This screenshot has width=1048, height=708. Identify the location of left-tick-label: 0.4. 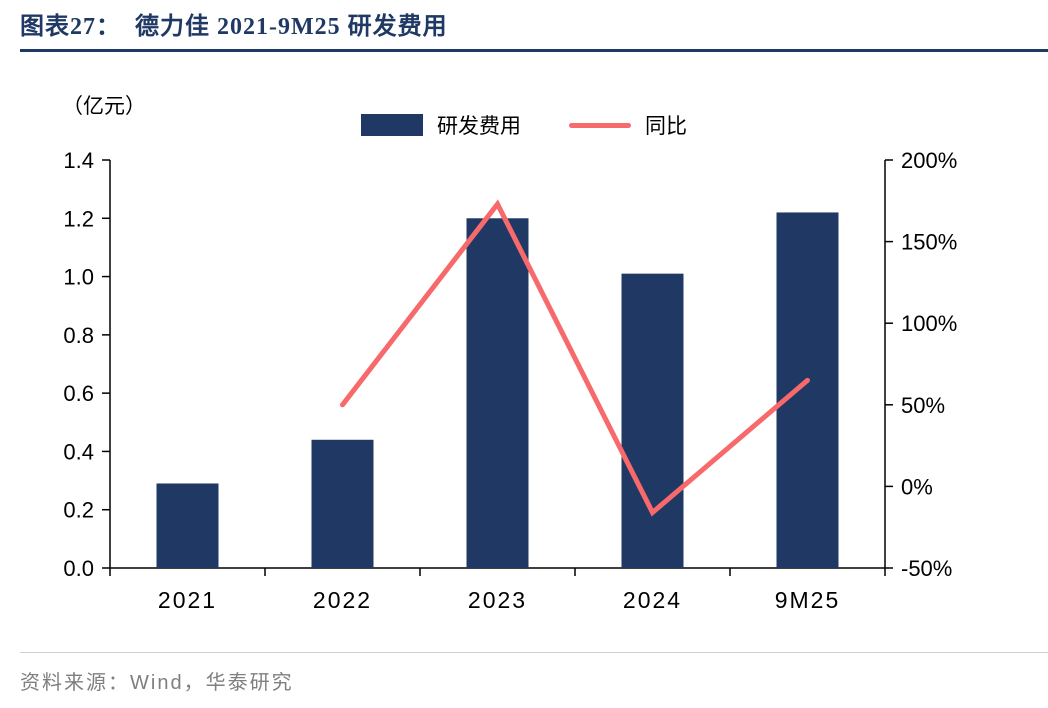
(78, 451).